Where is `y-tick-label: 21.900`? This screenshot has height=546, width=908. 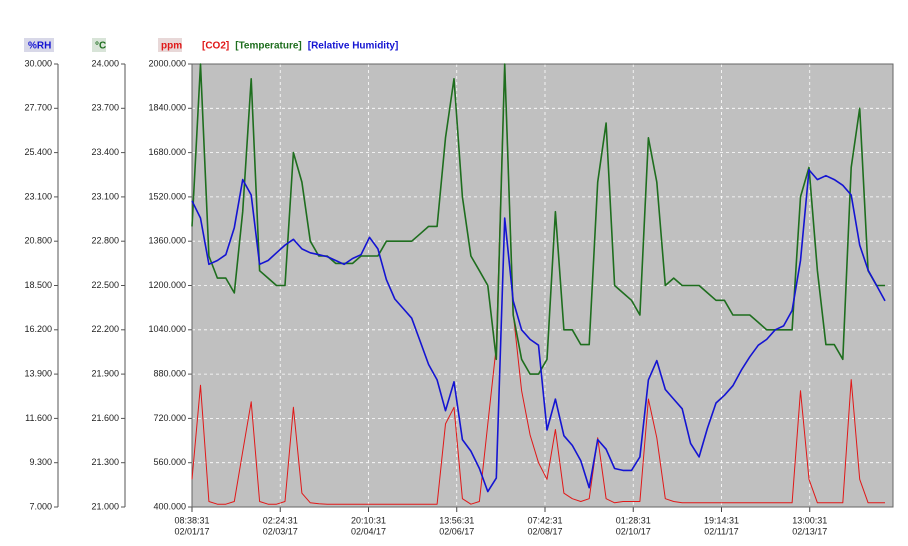
y-tick-label: 21.900 is located at coordinates (105, 373).